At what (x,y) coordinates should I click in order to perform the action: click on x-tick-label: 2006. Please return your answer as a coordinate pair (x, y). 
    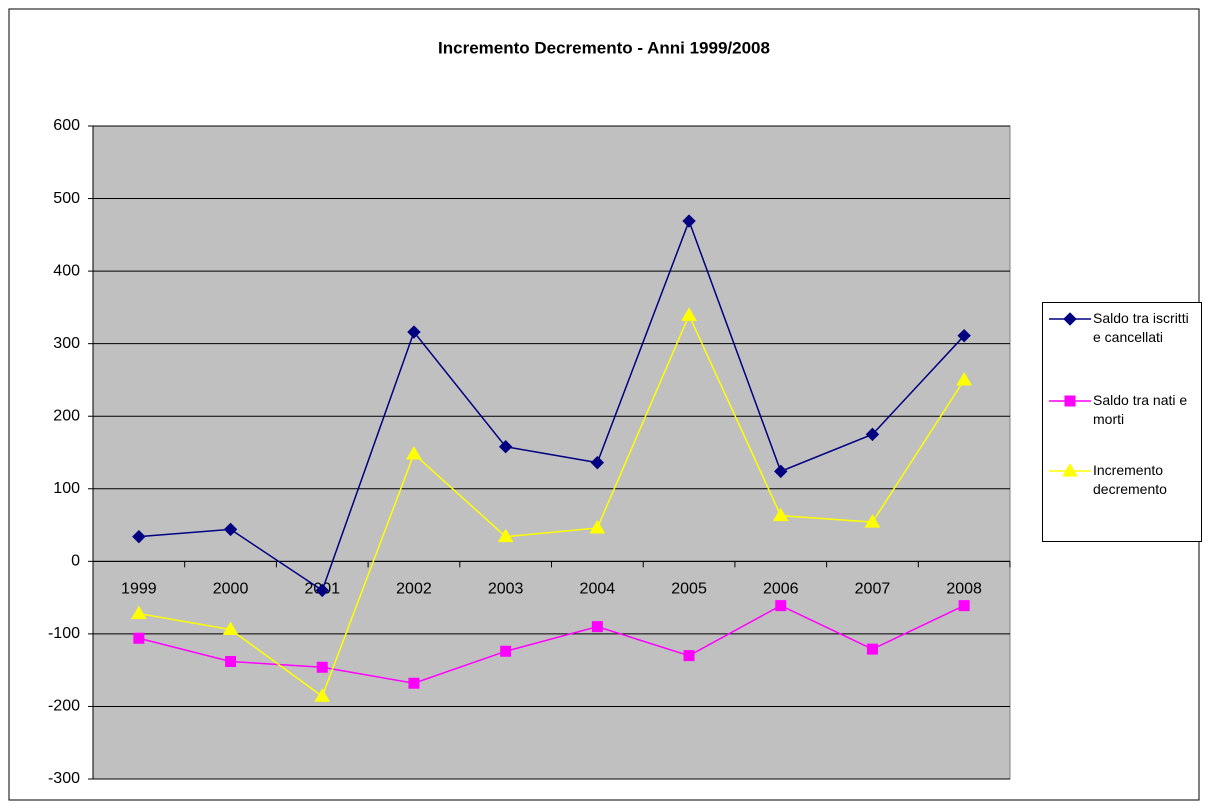
    Looking at the image, I should click on (781, 589).